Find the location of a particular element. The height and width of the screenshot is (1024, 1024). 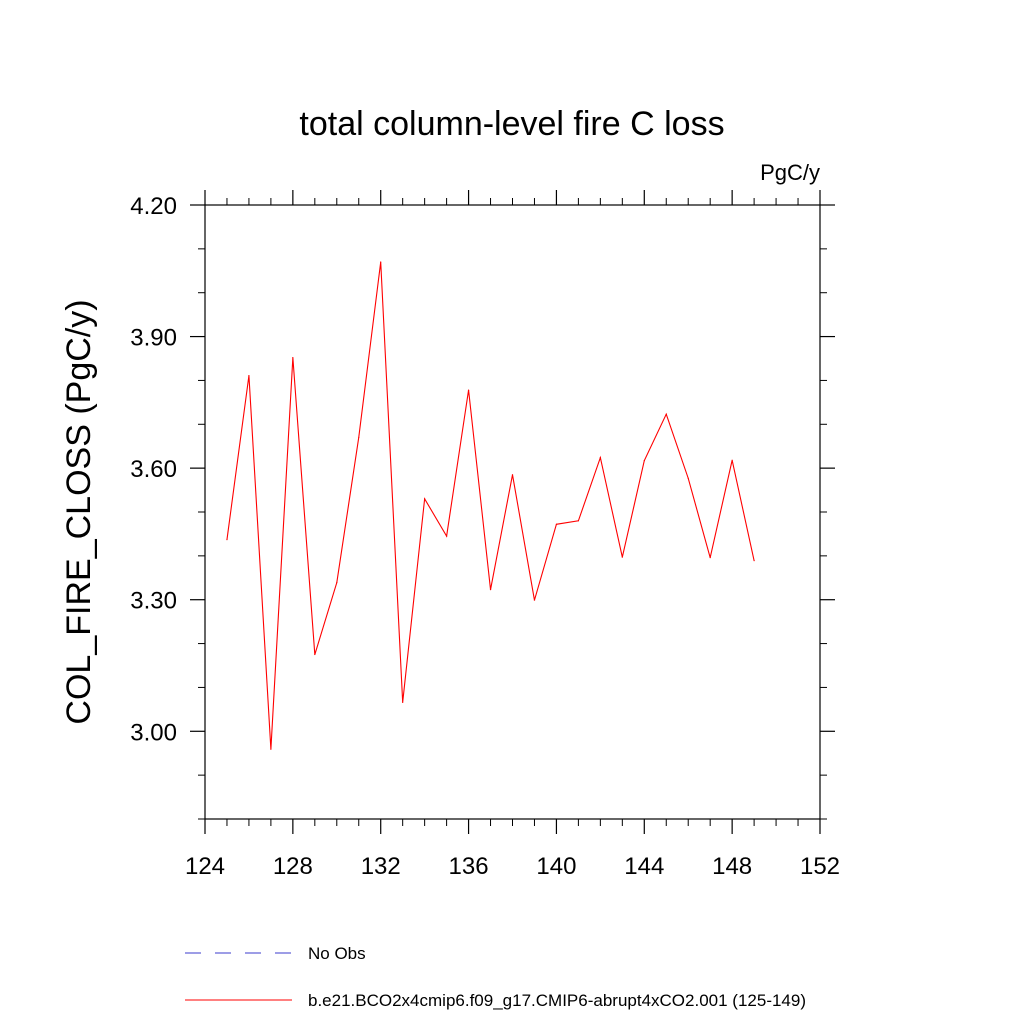

legend-label: No Obs is located at coordinates (337, 953).